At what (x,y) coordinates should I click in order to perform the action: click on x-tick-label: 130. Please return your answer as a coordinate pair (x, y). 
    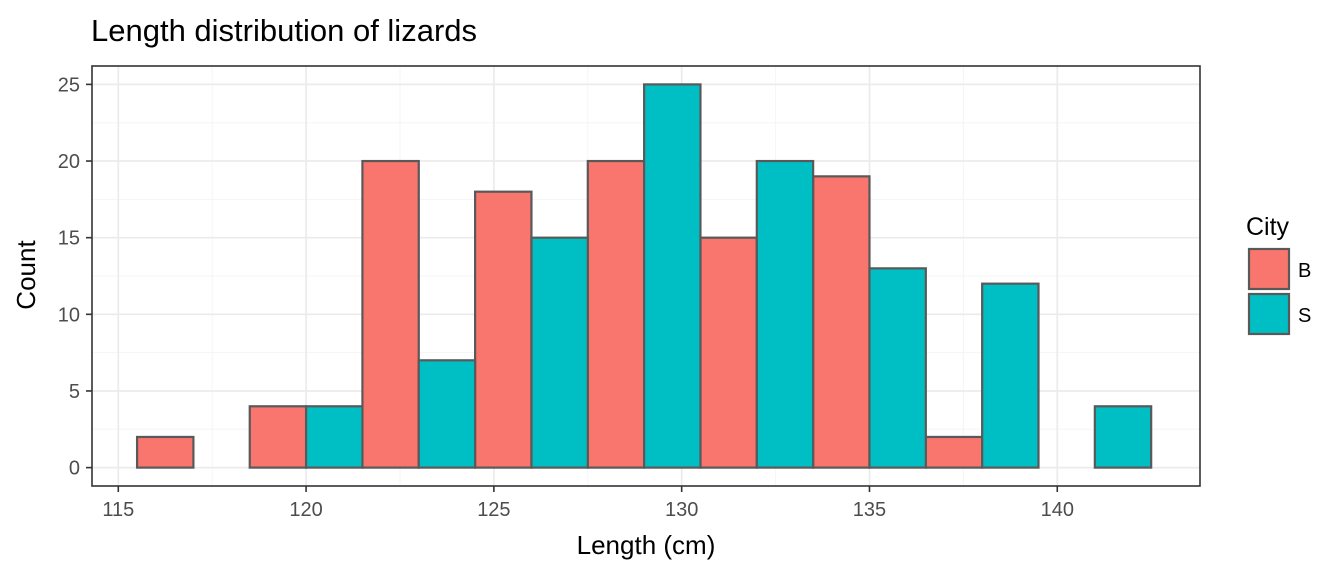
    Looking at the image, I should click on (681, 510).